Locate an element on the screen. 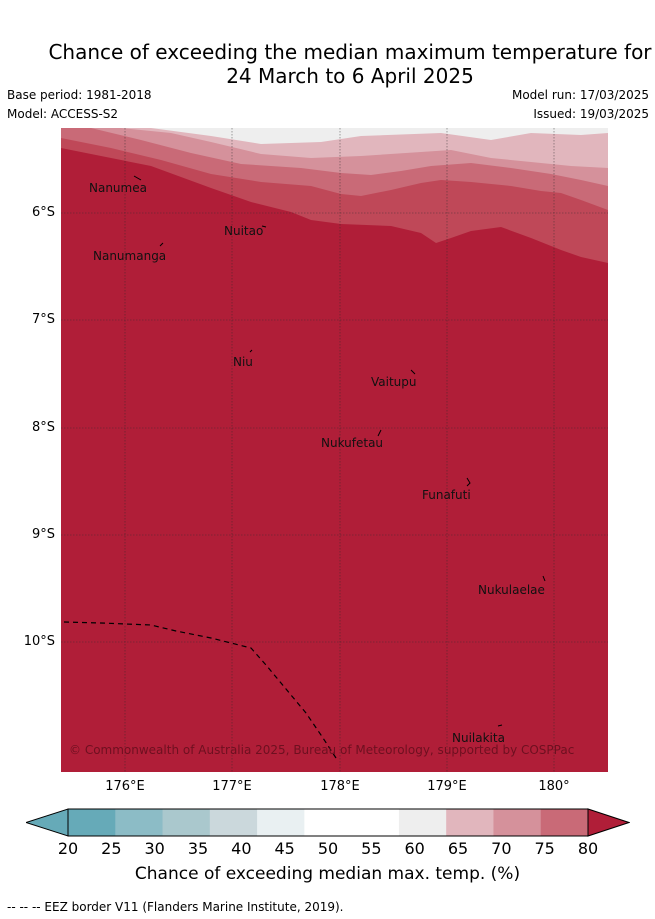 This screenshot has width=655, height=919. colorbar-frame is located at coordinates (328, 822).